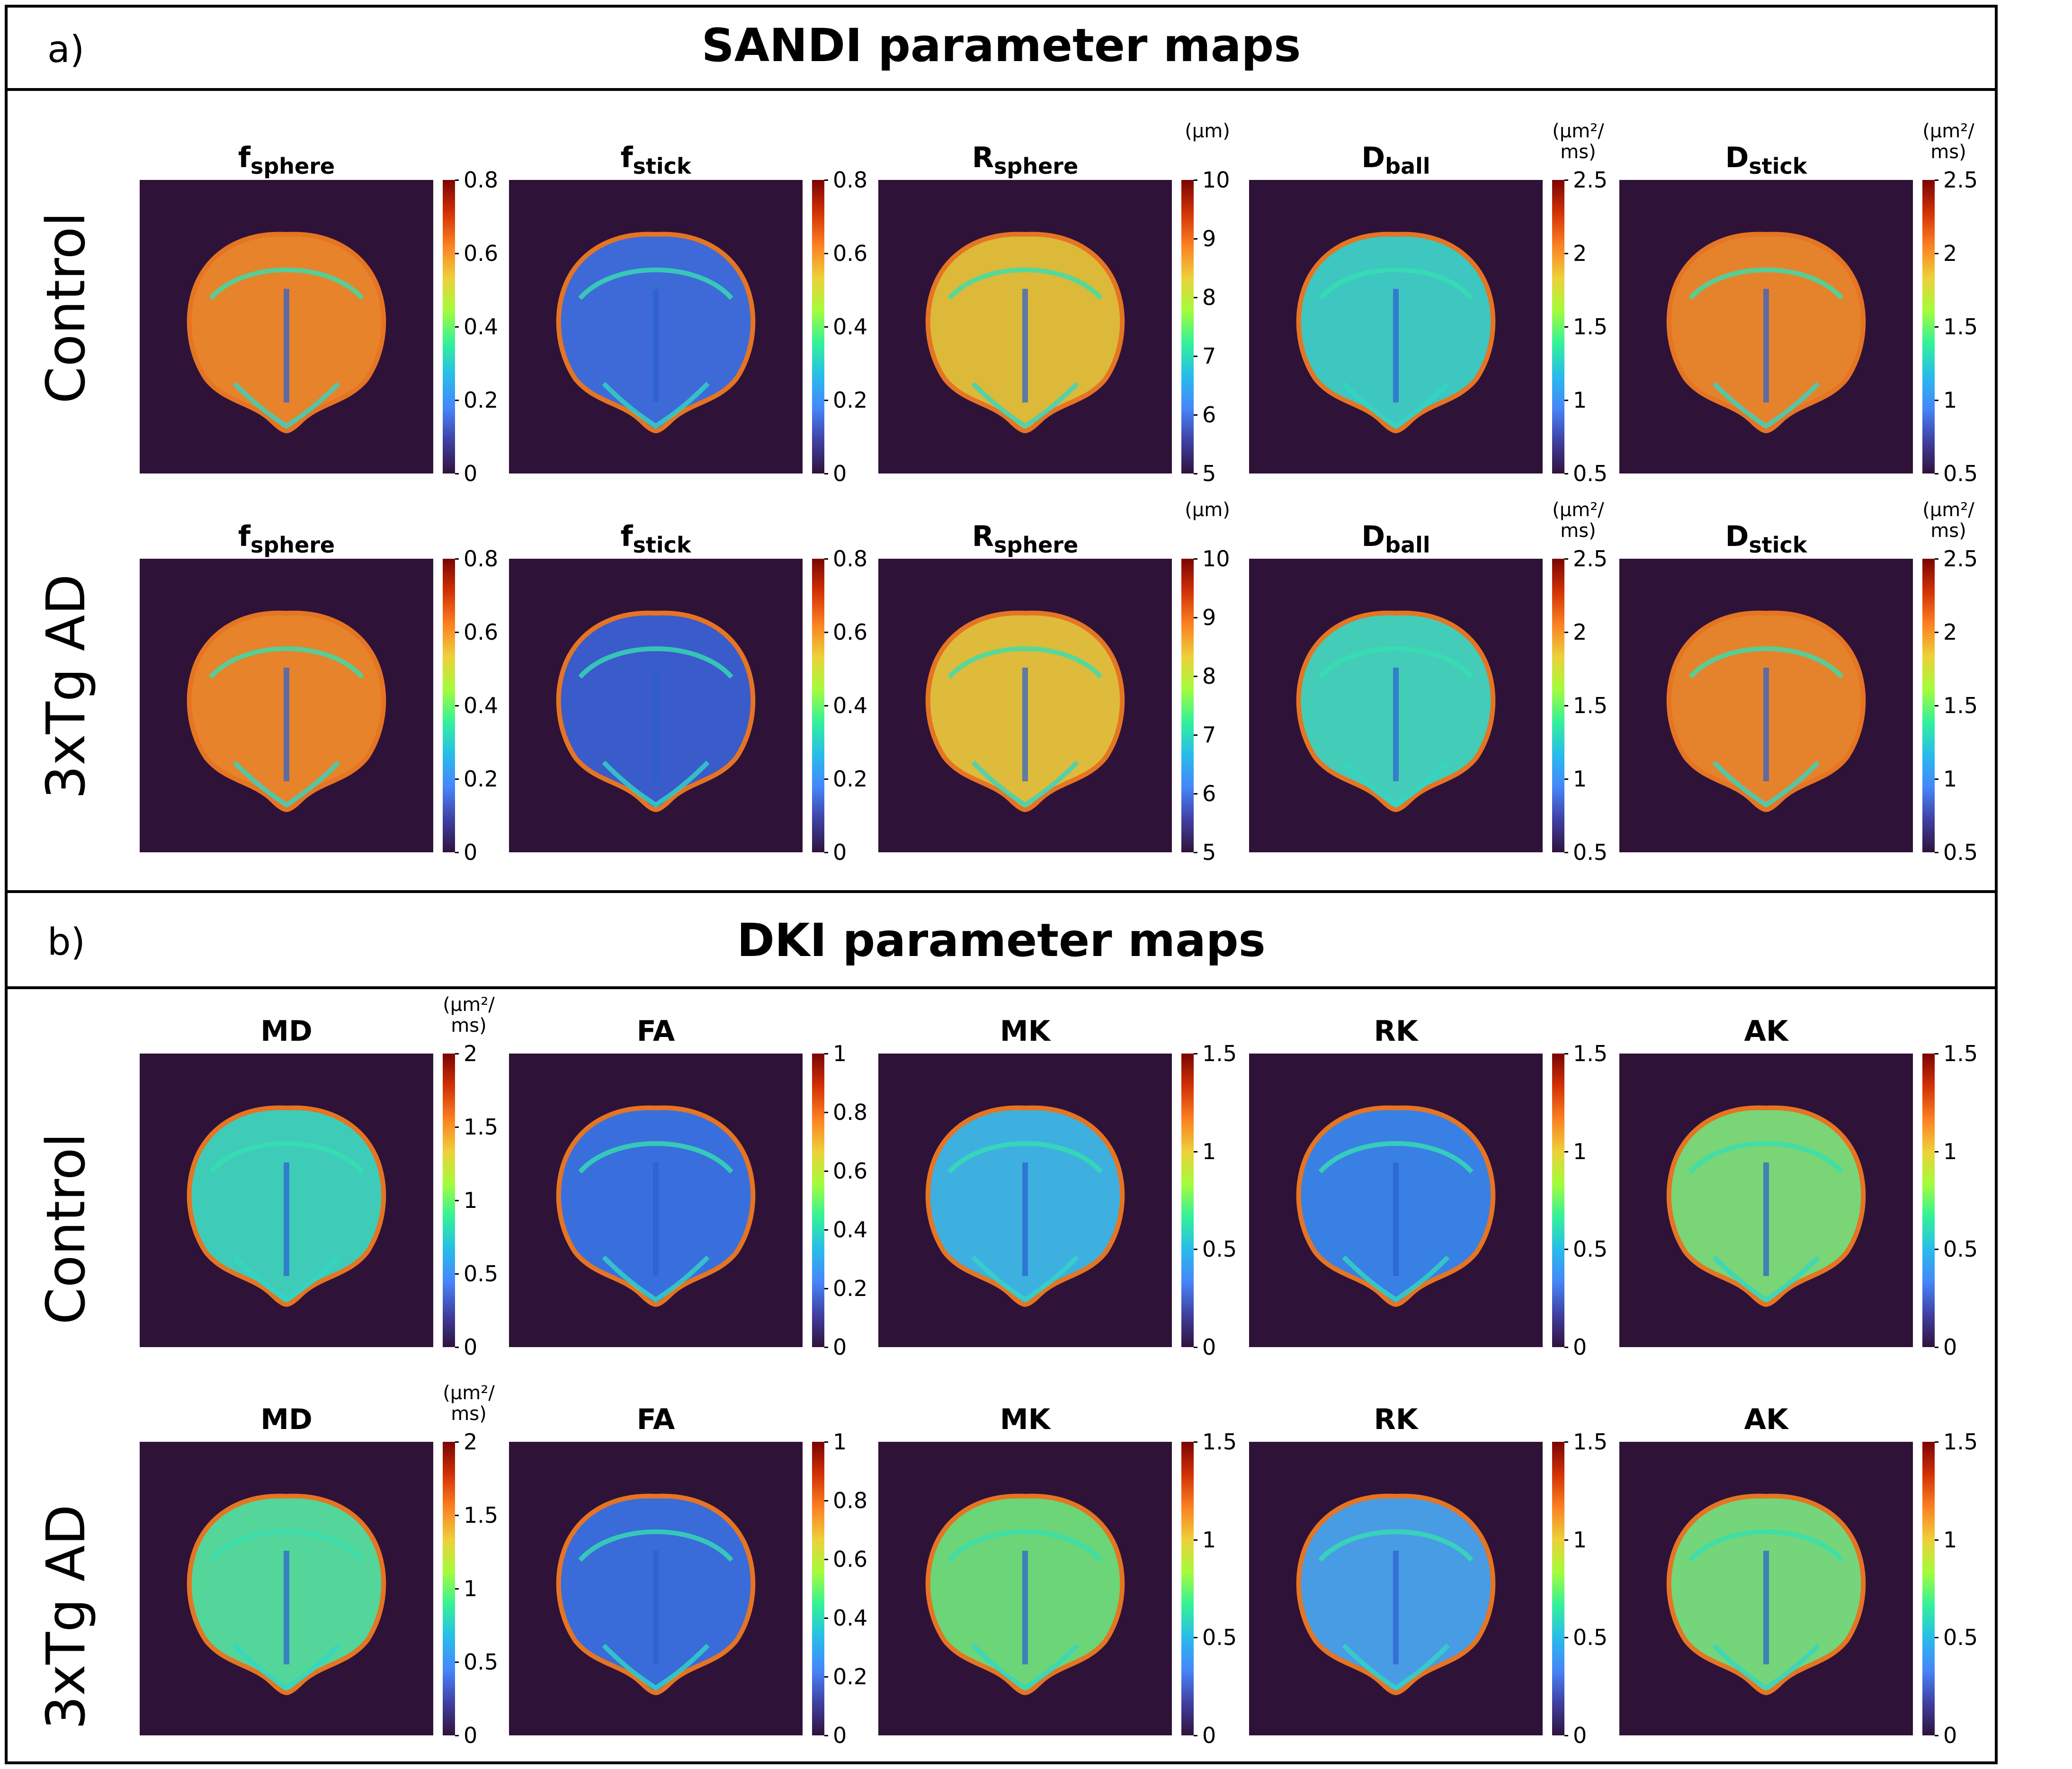 This screenshot has width=2072, height=1769. What do you see at coordinates (66, 1617) in the screenshot?
I see `row-label-3xtg-ad-s1: 3xTg AD` at bounding box center [66, 1617].